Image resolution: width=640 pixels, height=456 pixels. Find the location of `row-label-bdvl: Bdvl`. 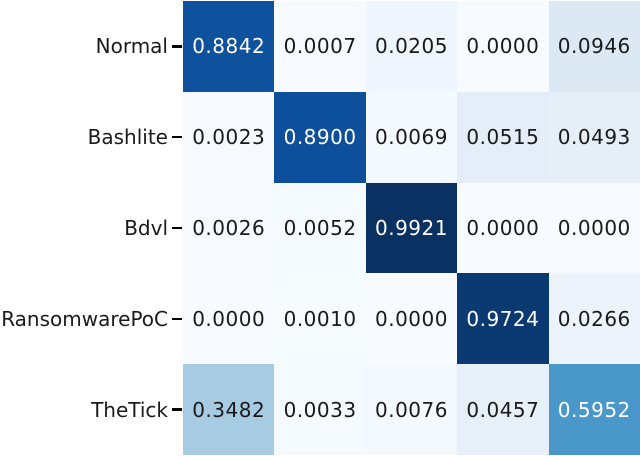

row-label-bdvl: Bdvl is located at coordinates (146, 227).